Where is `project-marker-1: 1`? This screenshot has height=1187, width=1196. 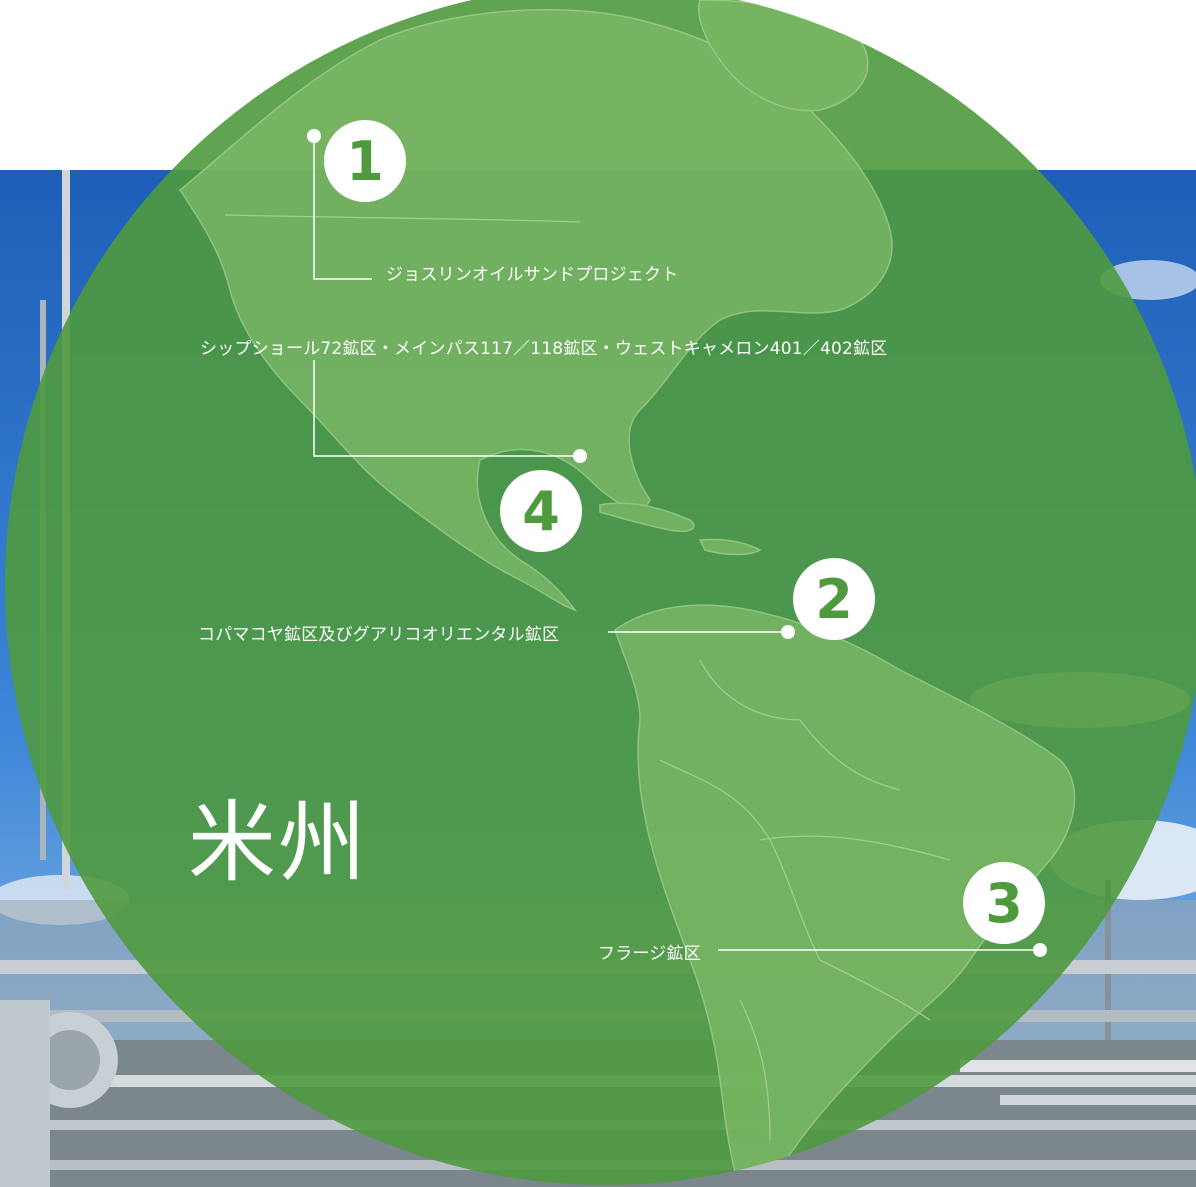
project-marker-1: 1 is located at coordinates (365, 161).